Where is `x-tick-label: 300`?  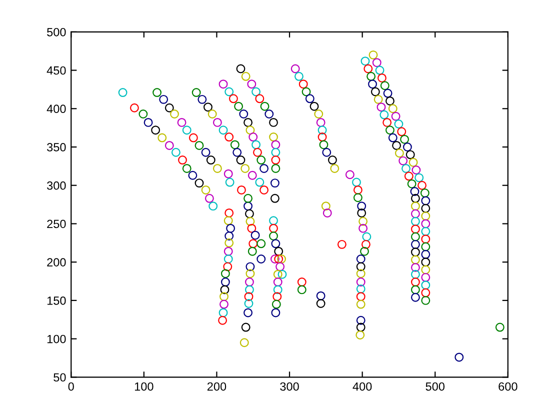 x-tick-label: 300 is located at coordinates (289, 386).